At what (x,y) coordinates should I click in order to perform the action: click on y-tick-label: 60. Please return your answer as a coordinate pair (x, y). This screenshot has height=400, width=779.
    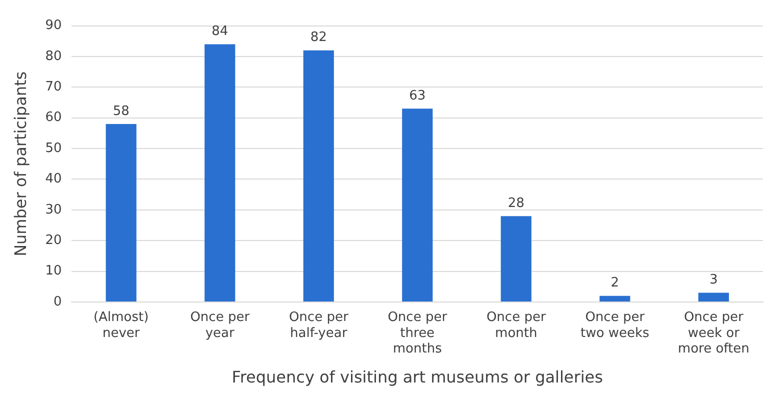
    Looking at the image, I should click on (53, 118).